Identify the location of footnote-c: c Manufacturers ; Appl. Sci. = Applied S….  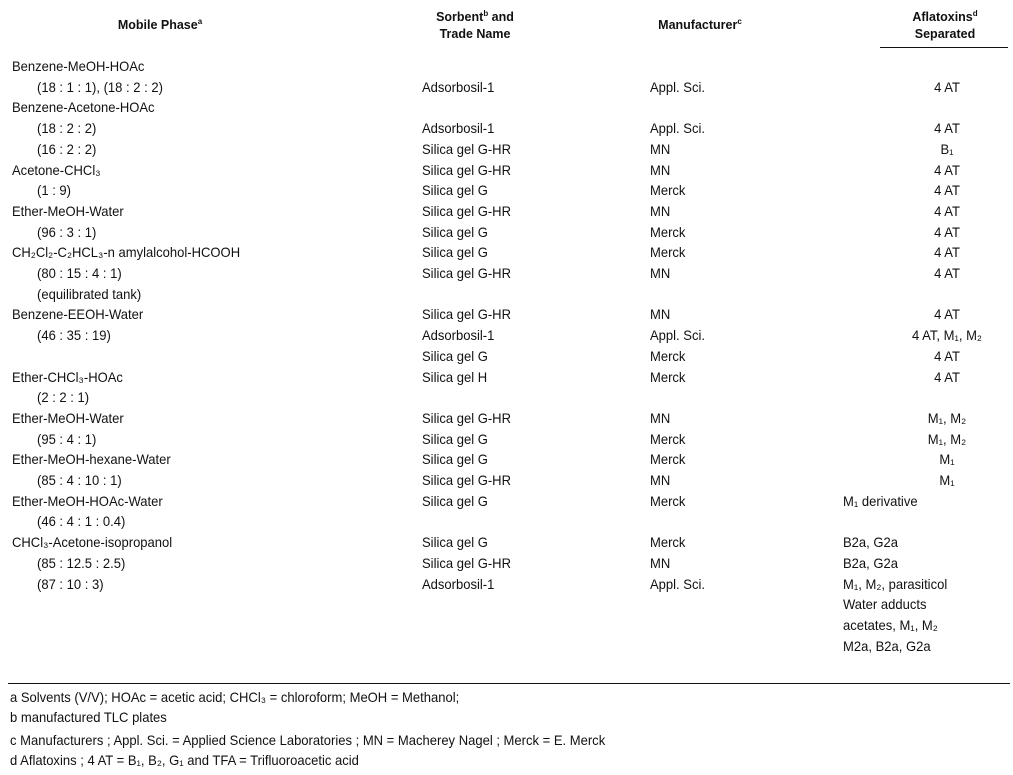
(308, 740).